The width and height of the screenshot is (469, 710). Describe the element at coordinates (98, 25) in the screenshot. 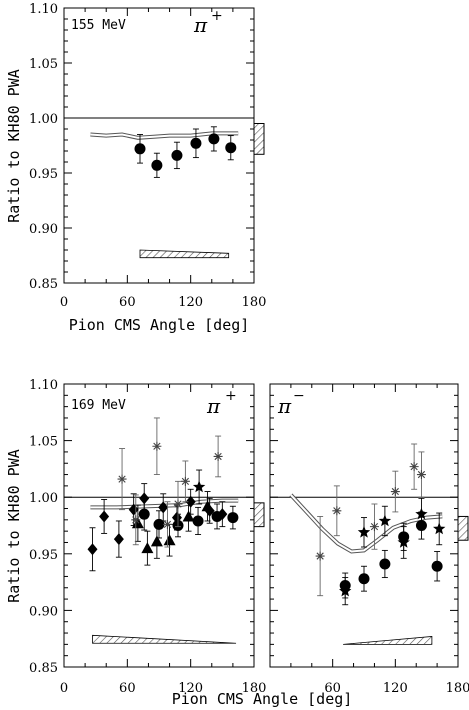

I see `energy-label: 155 MeV` at that location.